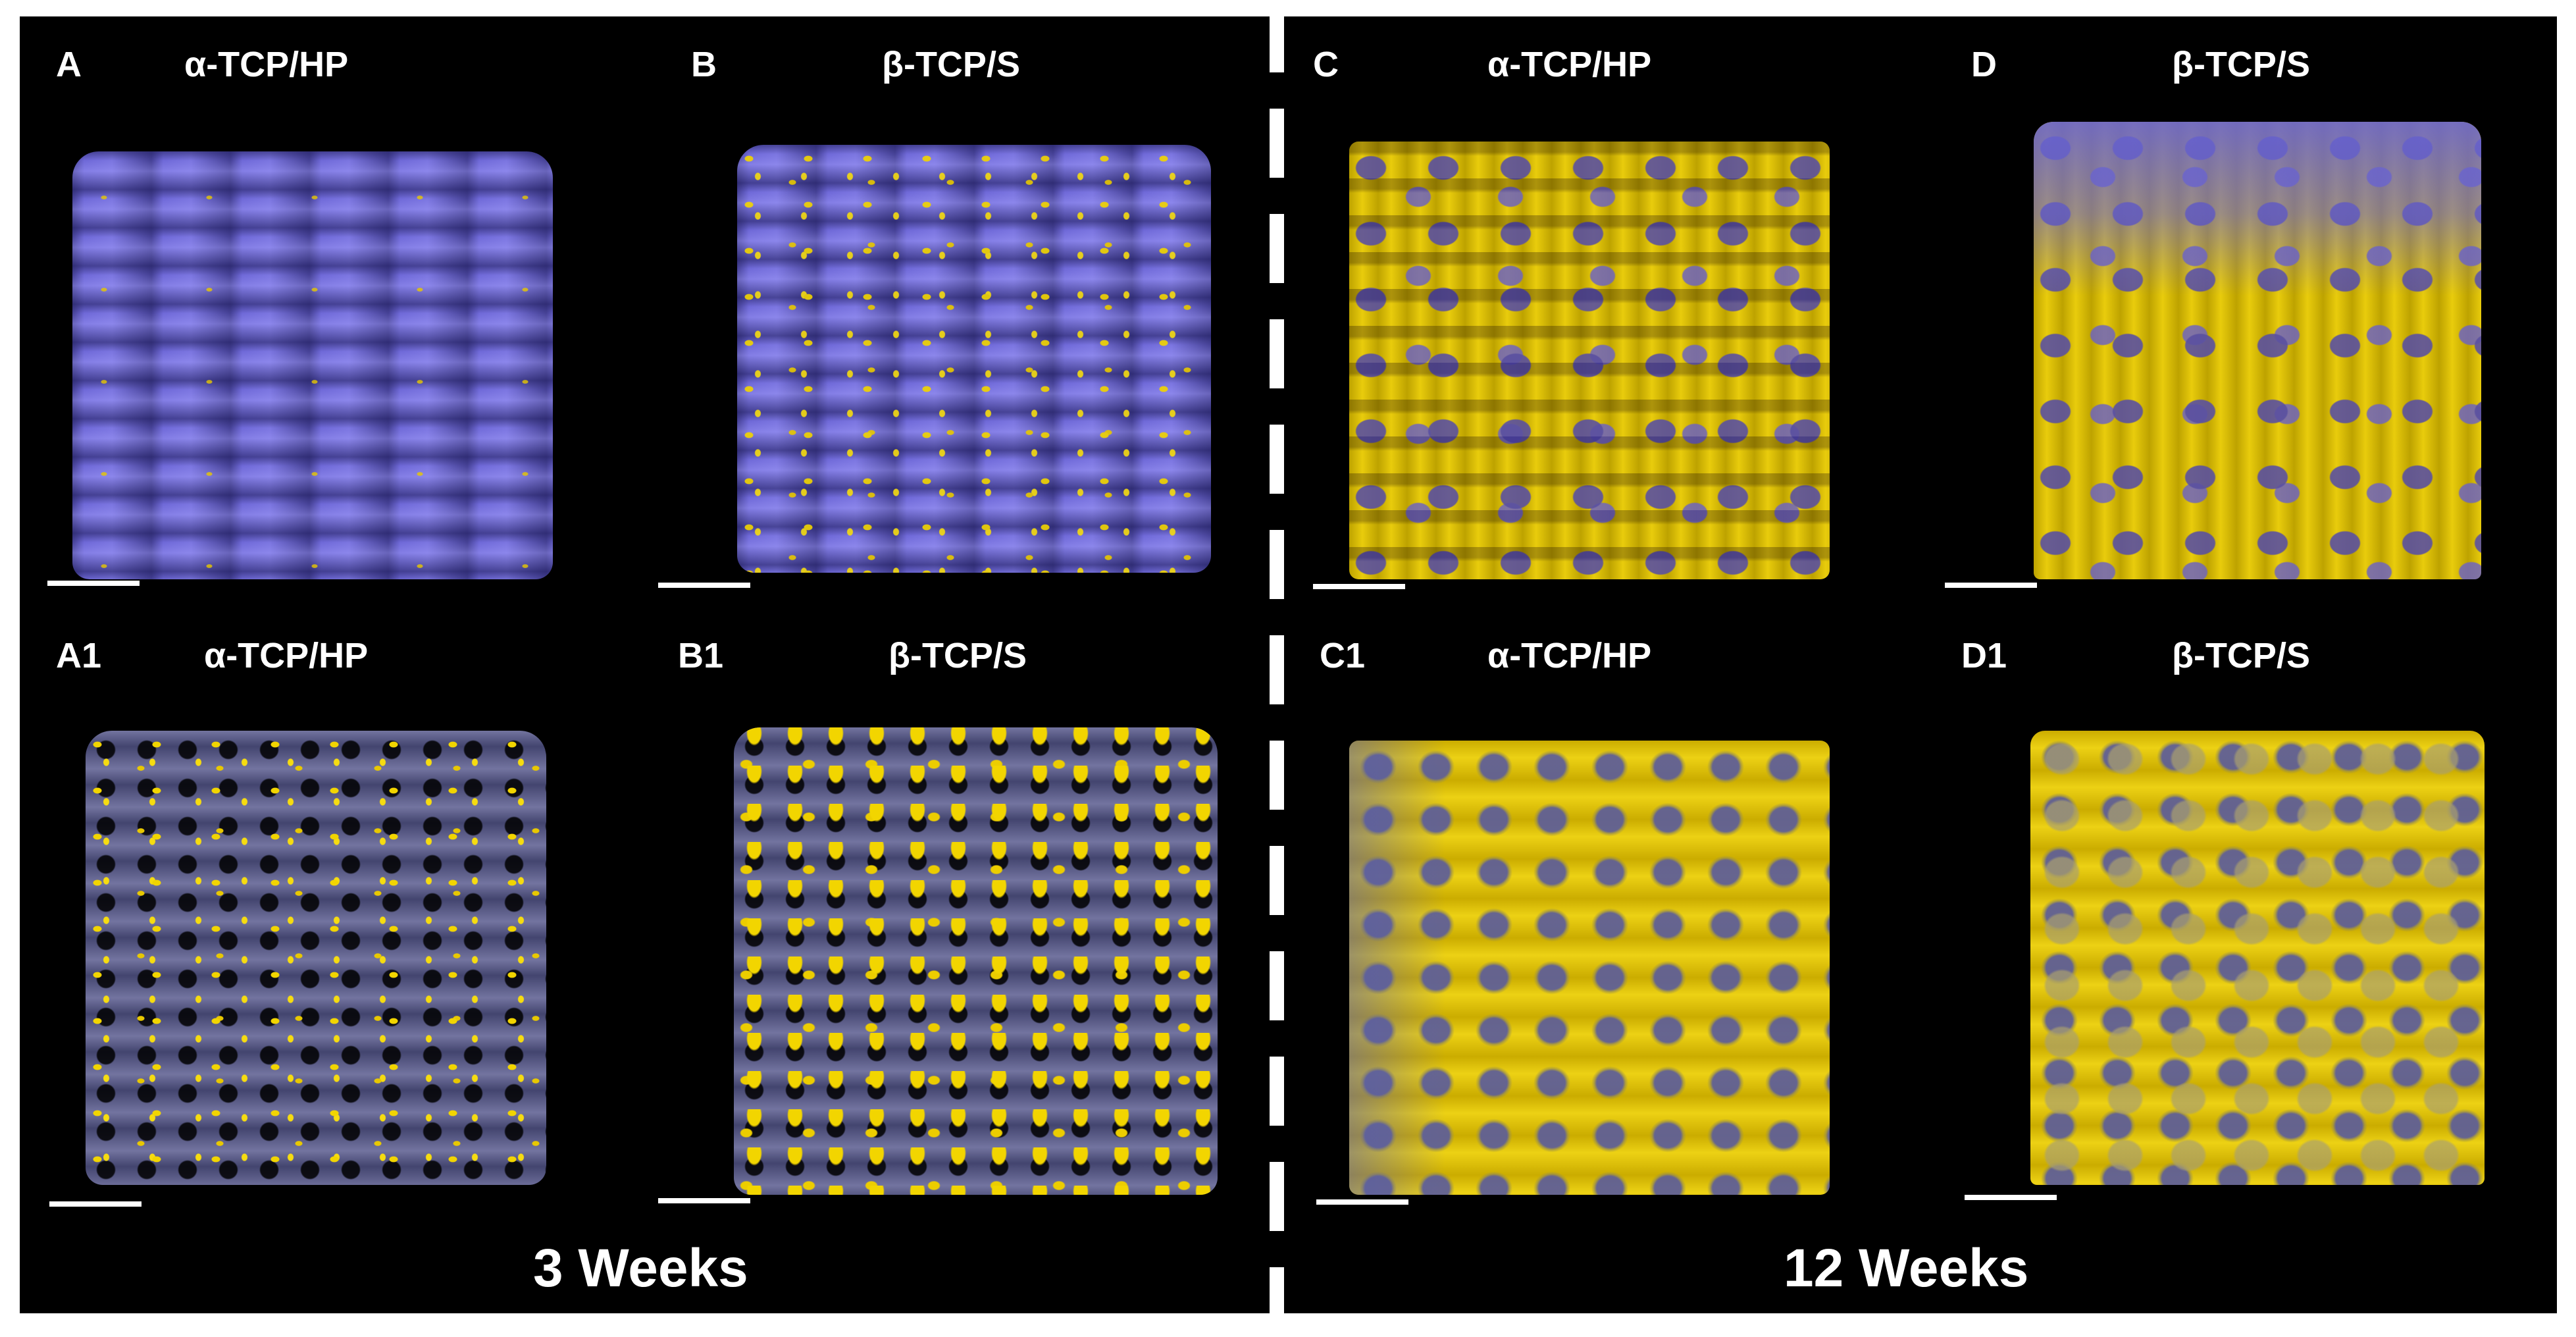  I want to click on scaffold-render-c1, so click(1589, 968).